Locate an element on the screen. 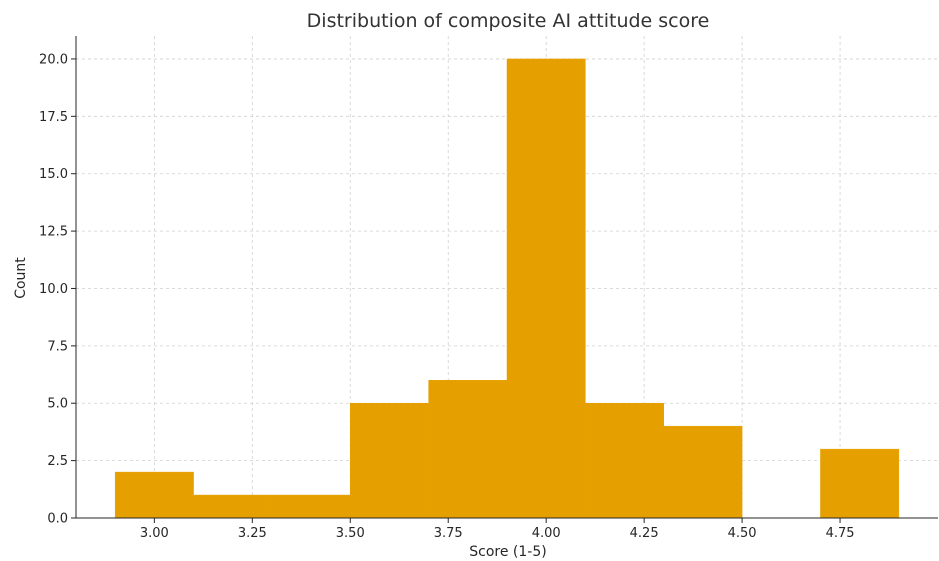 This screenshot has height=561, width=939. y-tick-label: 5.0 is located at coordinates (57, 404).